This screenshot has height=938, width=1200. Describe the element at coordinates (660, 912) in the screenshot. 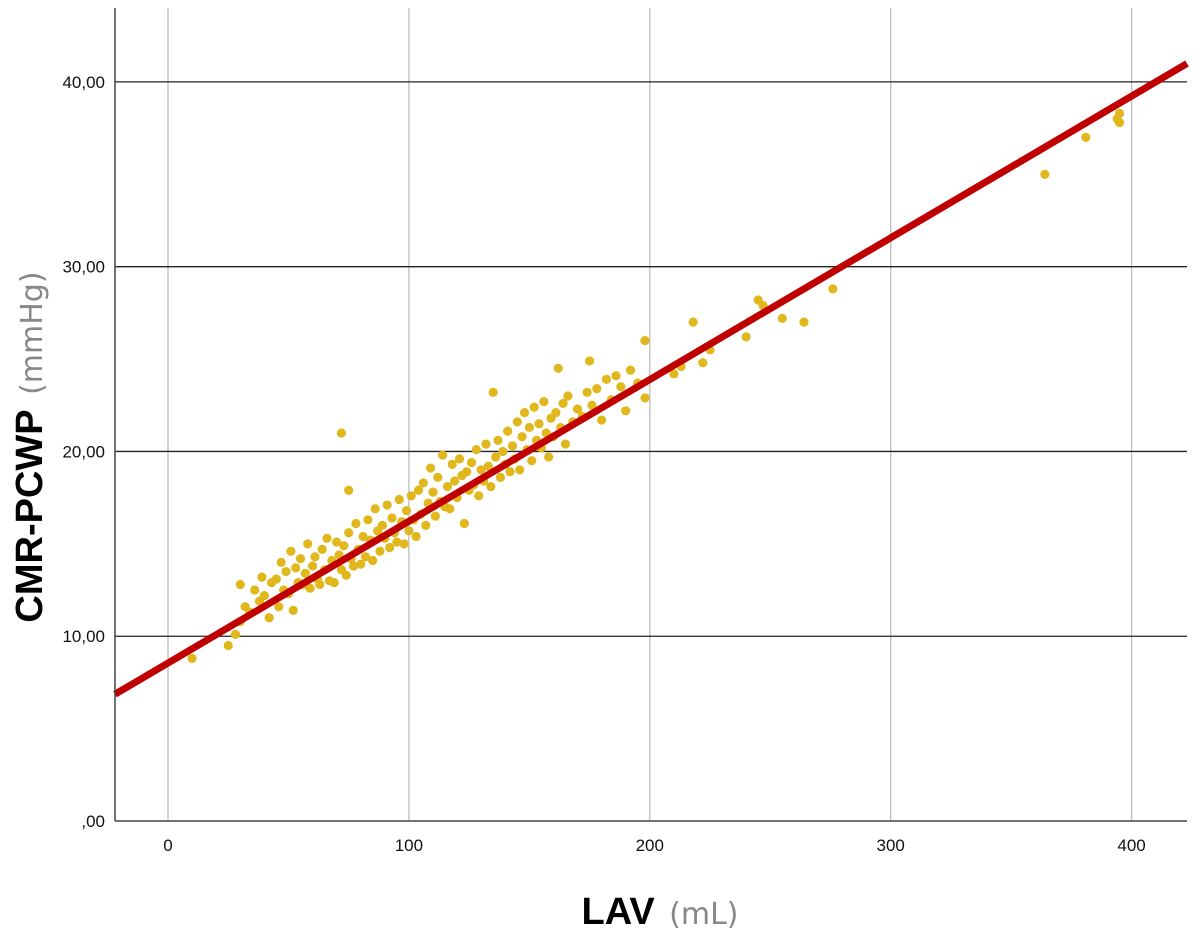

I see `x-axis-title: LAV (mL)` at that location.